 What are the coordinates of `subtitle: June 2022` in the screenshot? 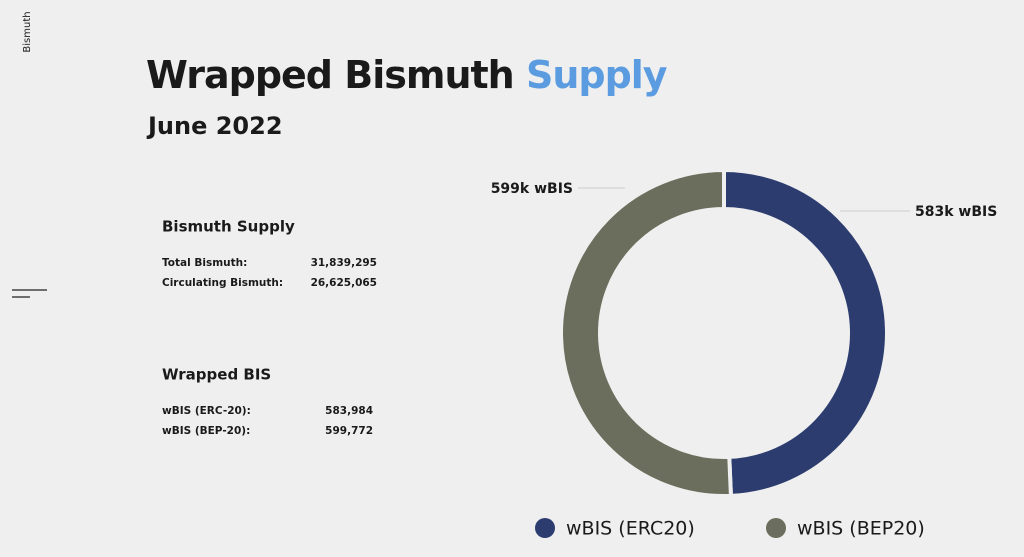 It's located at (214, 126).